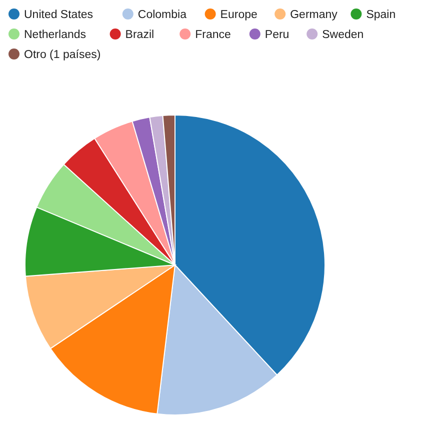 The height and width of the screenshot is (439, 440). Describe the element at coordinates (55, 35) in the screenshot. I see `legend-label: Netherlands` at that location.